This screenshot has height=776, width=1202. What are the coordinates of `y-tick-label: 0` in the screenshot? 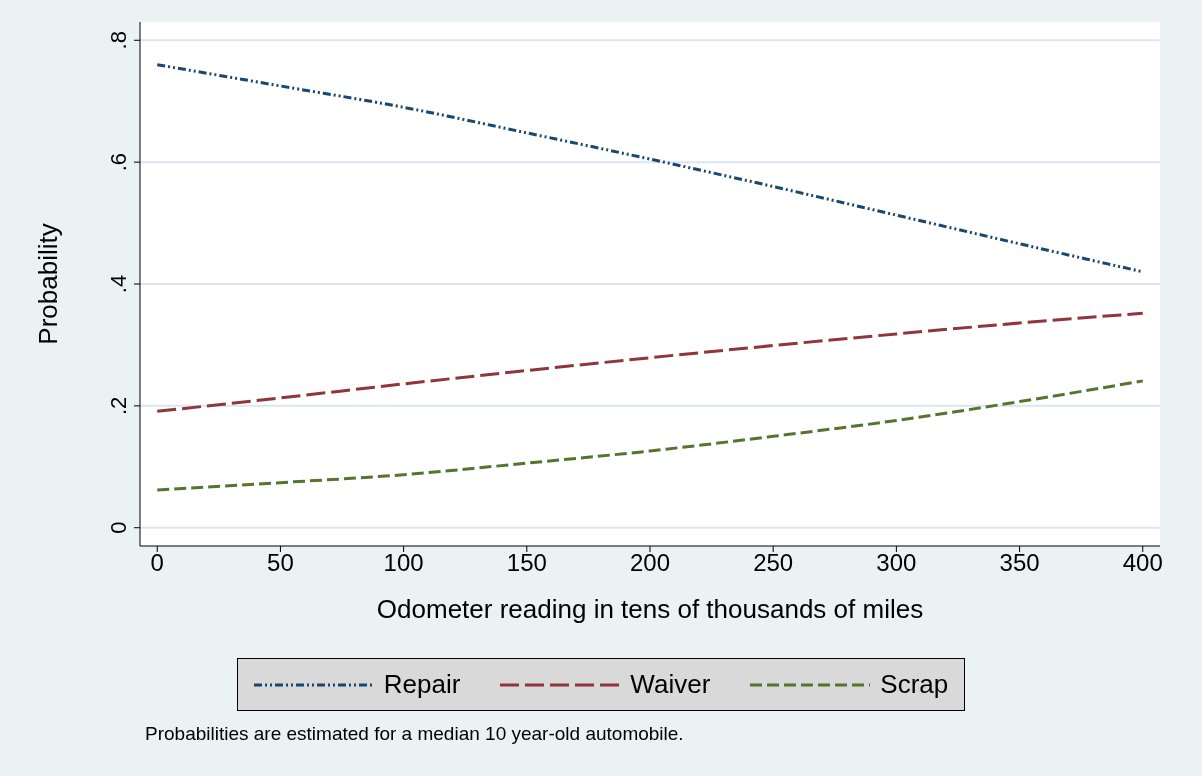 It's located at (118, 527).